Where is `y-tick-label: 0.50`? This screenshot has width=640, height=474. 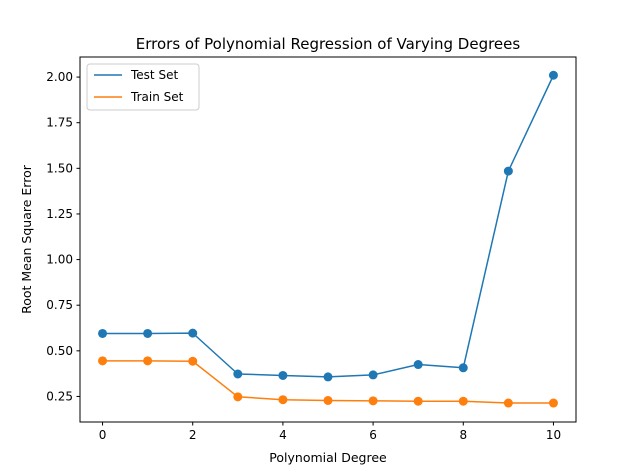
y-tick-label: 0.50 is located at coordinates (59, 351).